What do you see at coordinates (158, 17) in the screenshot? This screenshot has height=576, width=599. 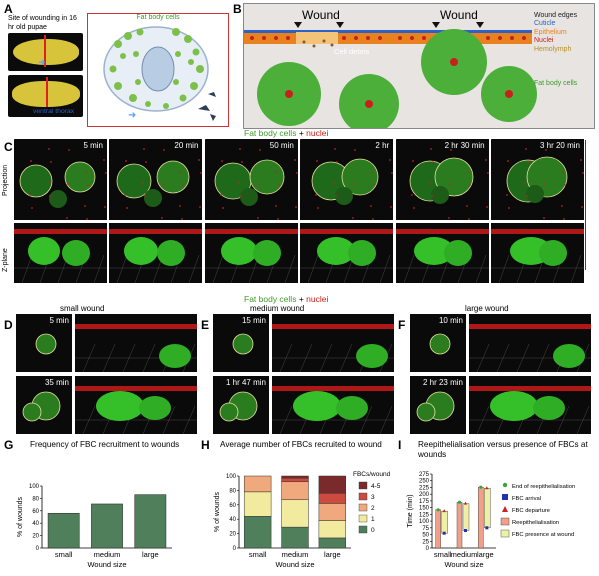 I see `zoom-title: Fat body cells` at bounding box center [158, 17].